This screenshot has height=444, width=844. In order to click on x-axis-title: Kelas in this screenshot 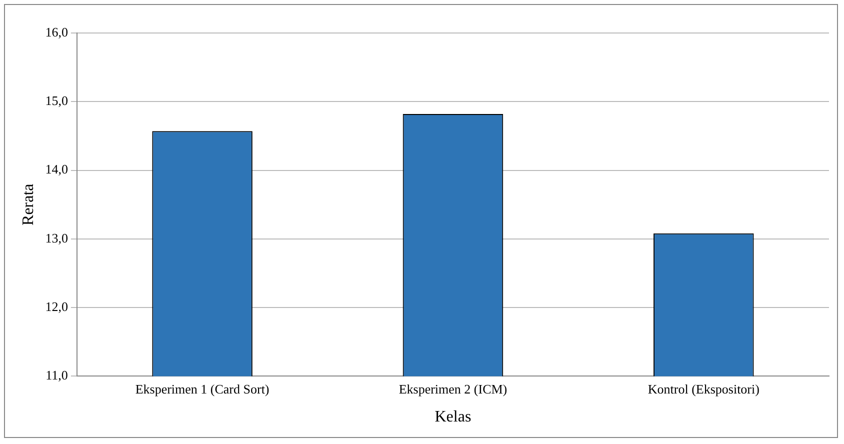, I will do `click(453, 417)`.